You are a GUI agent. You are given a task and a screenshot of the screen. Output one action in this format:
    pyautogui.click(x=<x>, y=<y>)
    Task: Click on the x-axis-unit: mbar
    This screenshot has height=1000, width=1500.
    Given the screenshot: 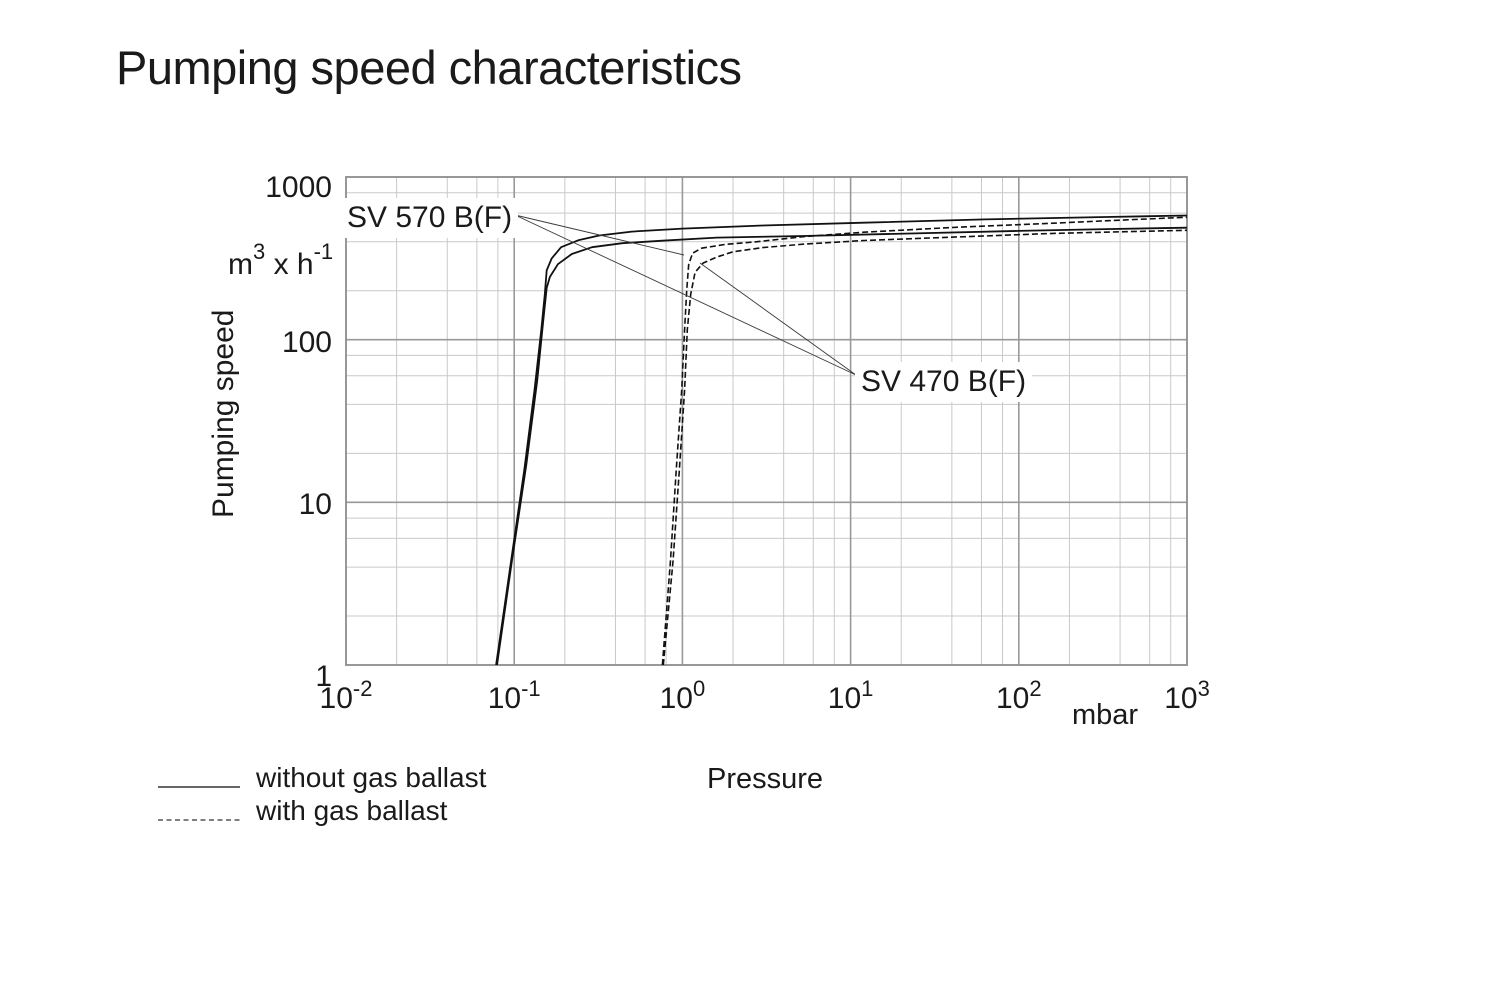 What is the action you would take?
    pyautogui.click(x=1105, y=715)
    